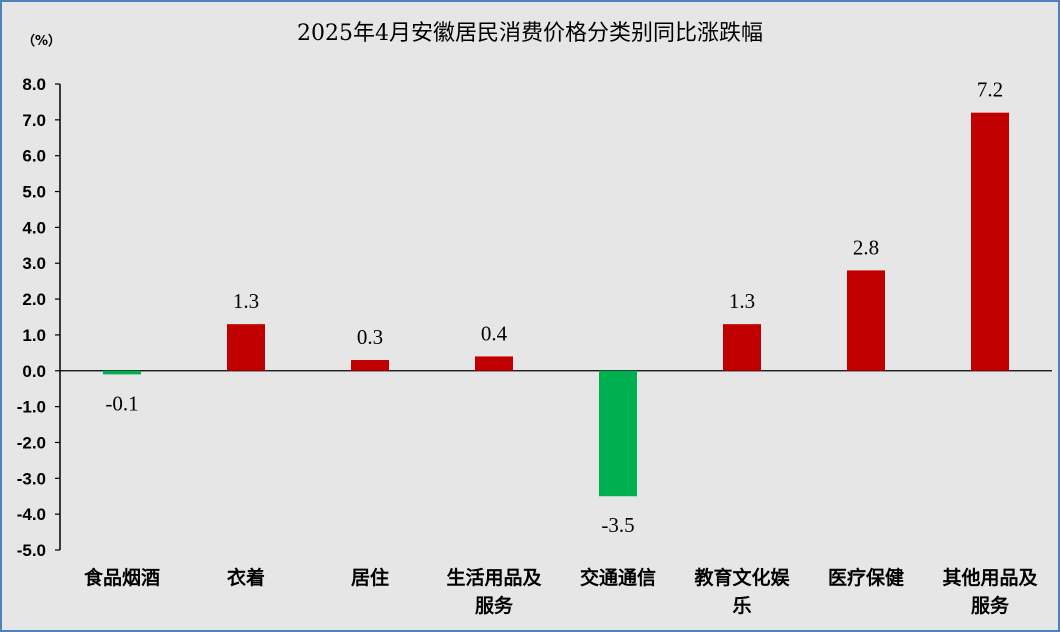 The width and height of the screenshot is (1060, 632). I want to click on y-tick-label: 6.0, so click(34, 156).